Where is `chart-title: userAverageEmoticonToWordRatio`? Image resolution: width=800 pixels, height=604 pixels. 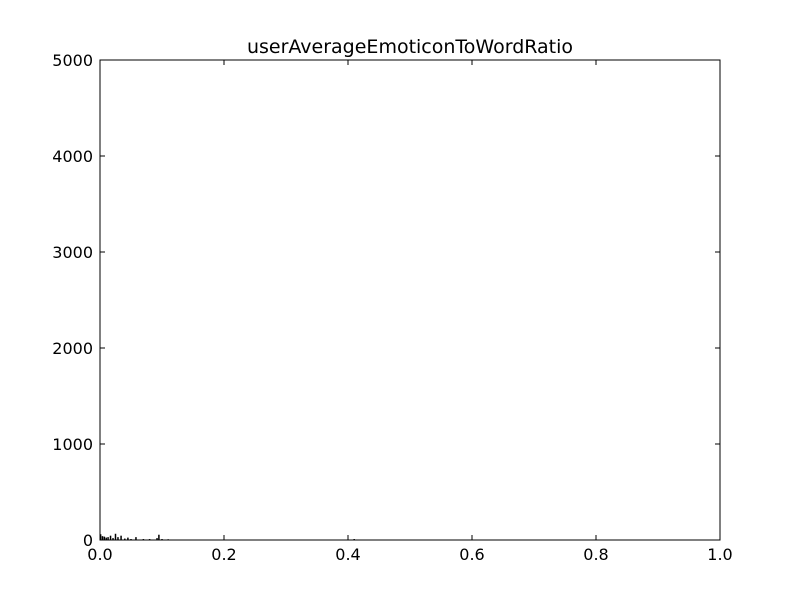 chart-title: userAverageEmoticonToWordRatio is located at coordinates (410, 47).